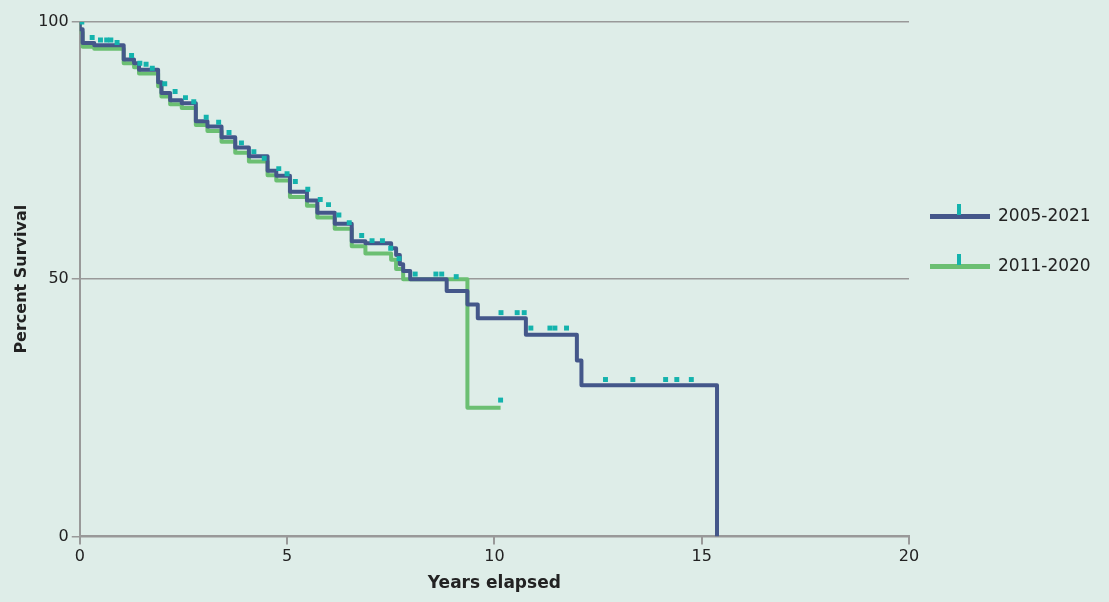  I want to click on x-tick-label: 5, so click(287, 556).